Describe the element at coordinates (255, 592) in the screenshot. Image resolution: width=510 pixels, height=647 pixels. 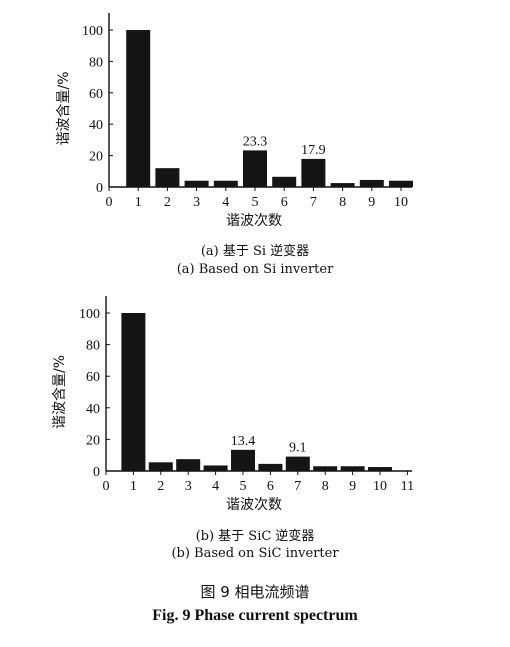
I see `figure-caption-cn: 图 9 相电流频谱` at that location.